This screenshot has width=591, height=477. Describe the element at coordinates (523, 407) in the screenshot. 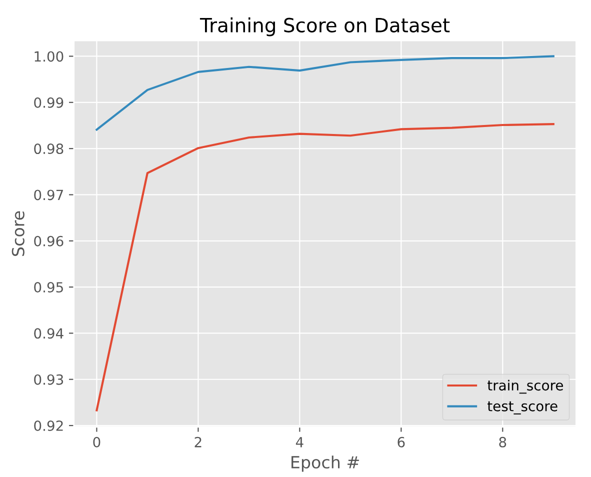

I see `legend-label: test_score` at that location.